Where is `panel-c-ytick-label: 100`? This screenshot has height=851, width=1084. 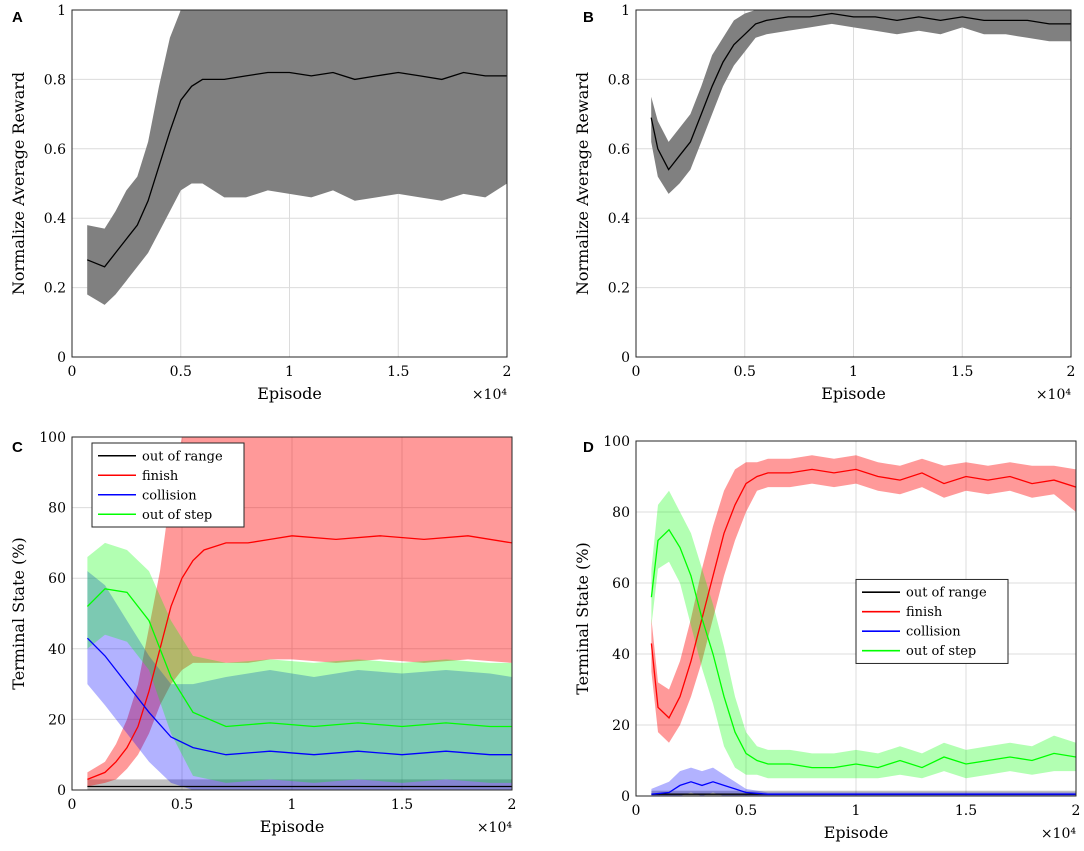 panel-c-ytick-label: 100 is located at coordinates (52, 438).